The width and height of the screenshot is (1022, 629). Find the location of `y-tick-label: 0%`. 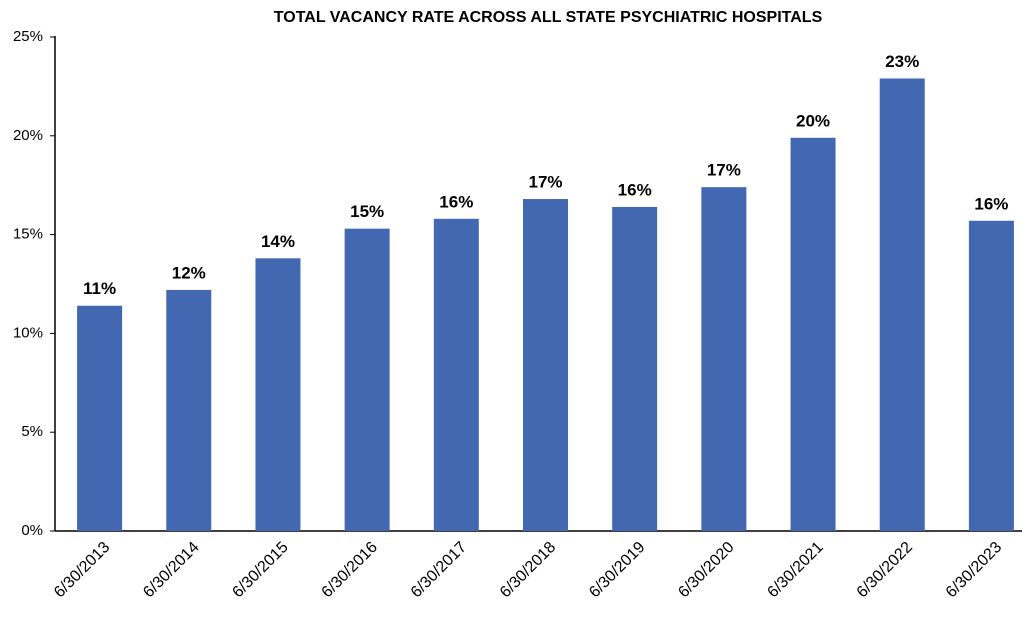

y-tick-label: 0% is located at coordinates (32, 530).